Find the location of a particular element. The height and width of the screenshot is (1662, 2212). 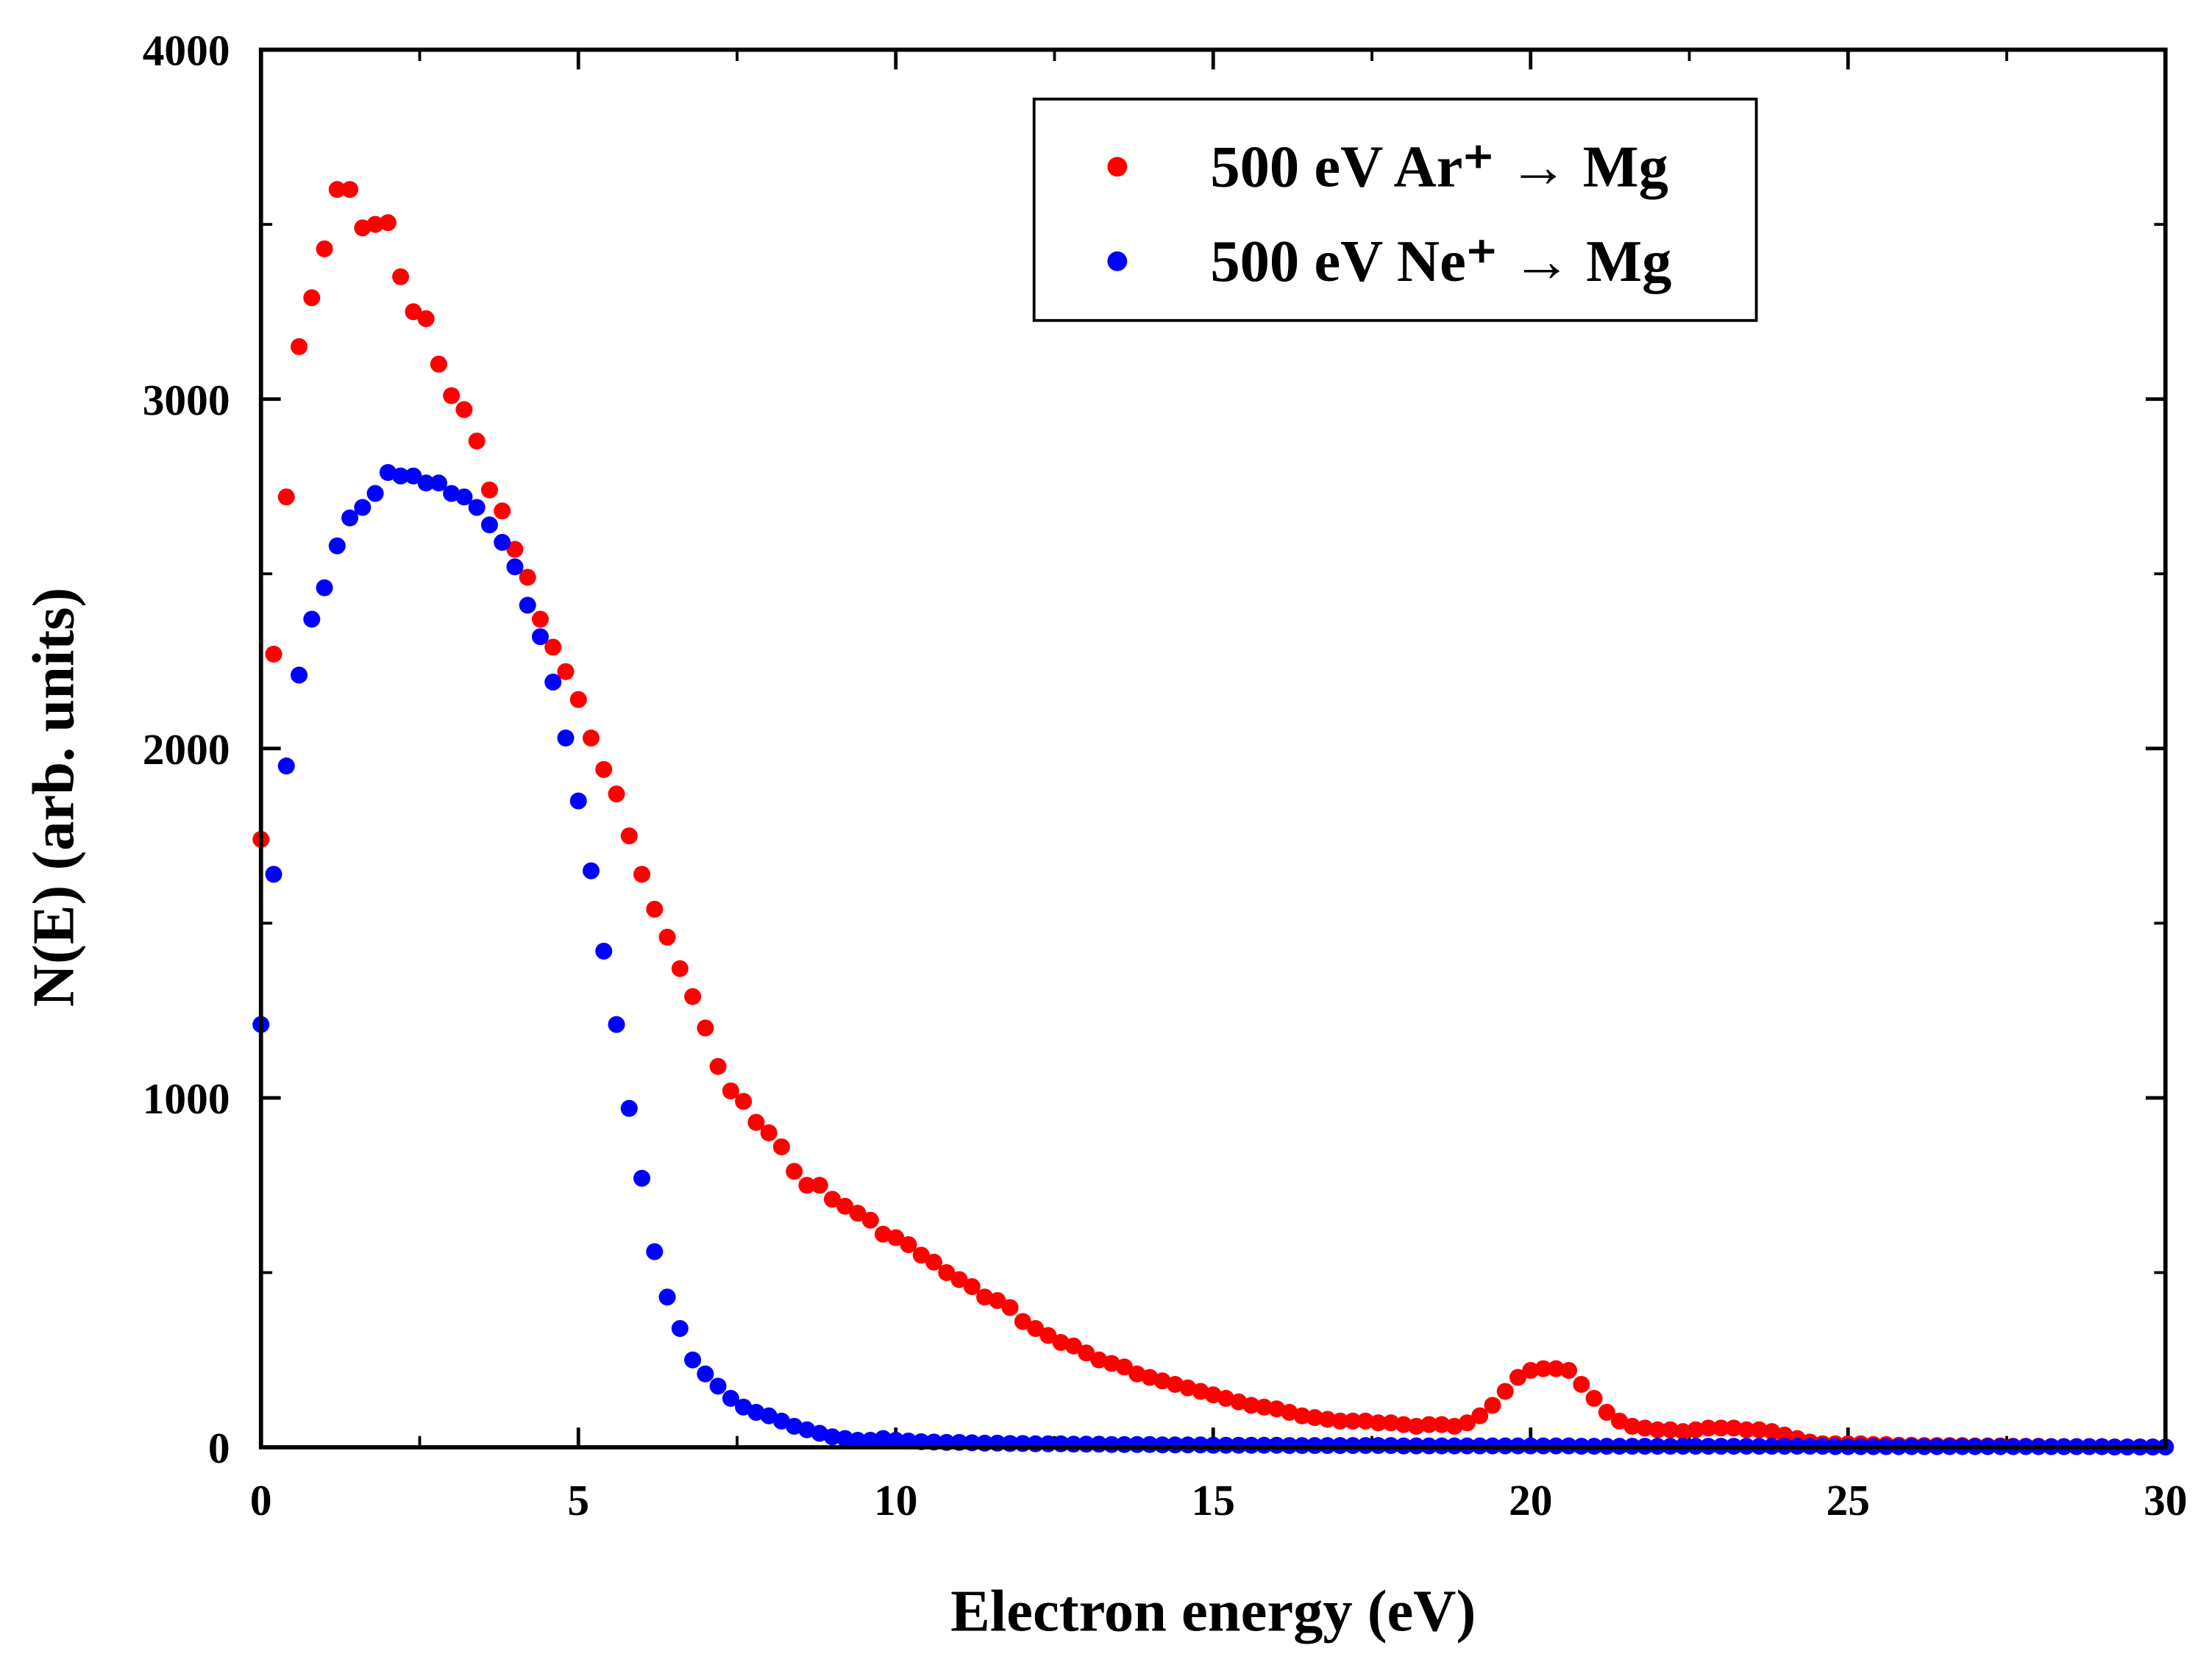

x-tick-label: 5 is located at coordinates (578, 1500).